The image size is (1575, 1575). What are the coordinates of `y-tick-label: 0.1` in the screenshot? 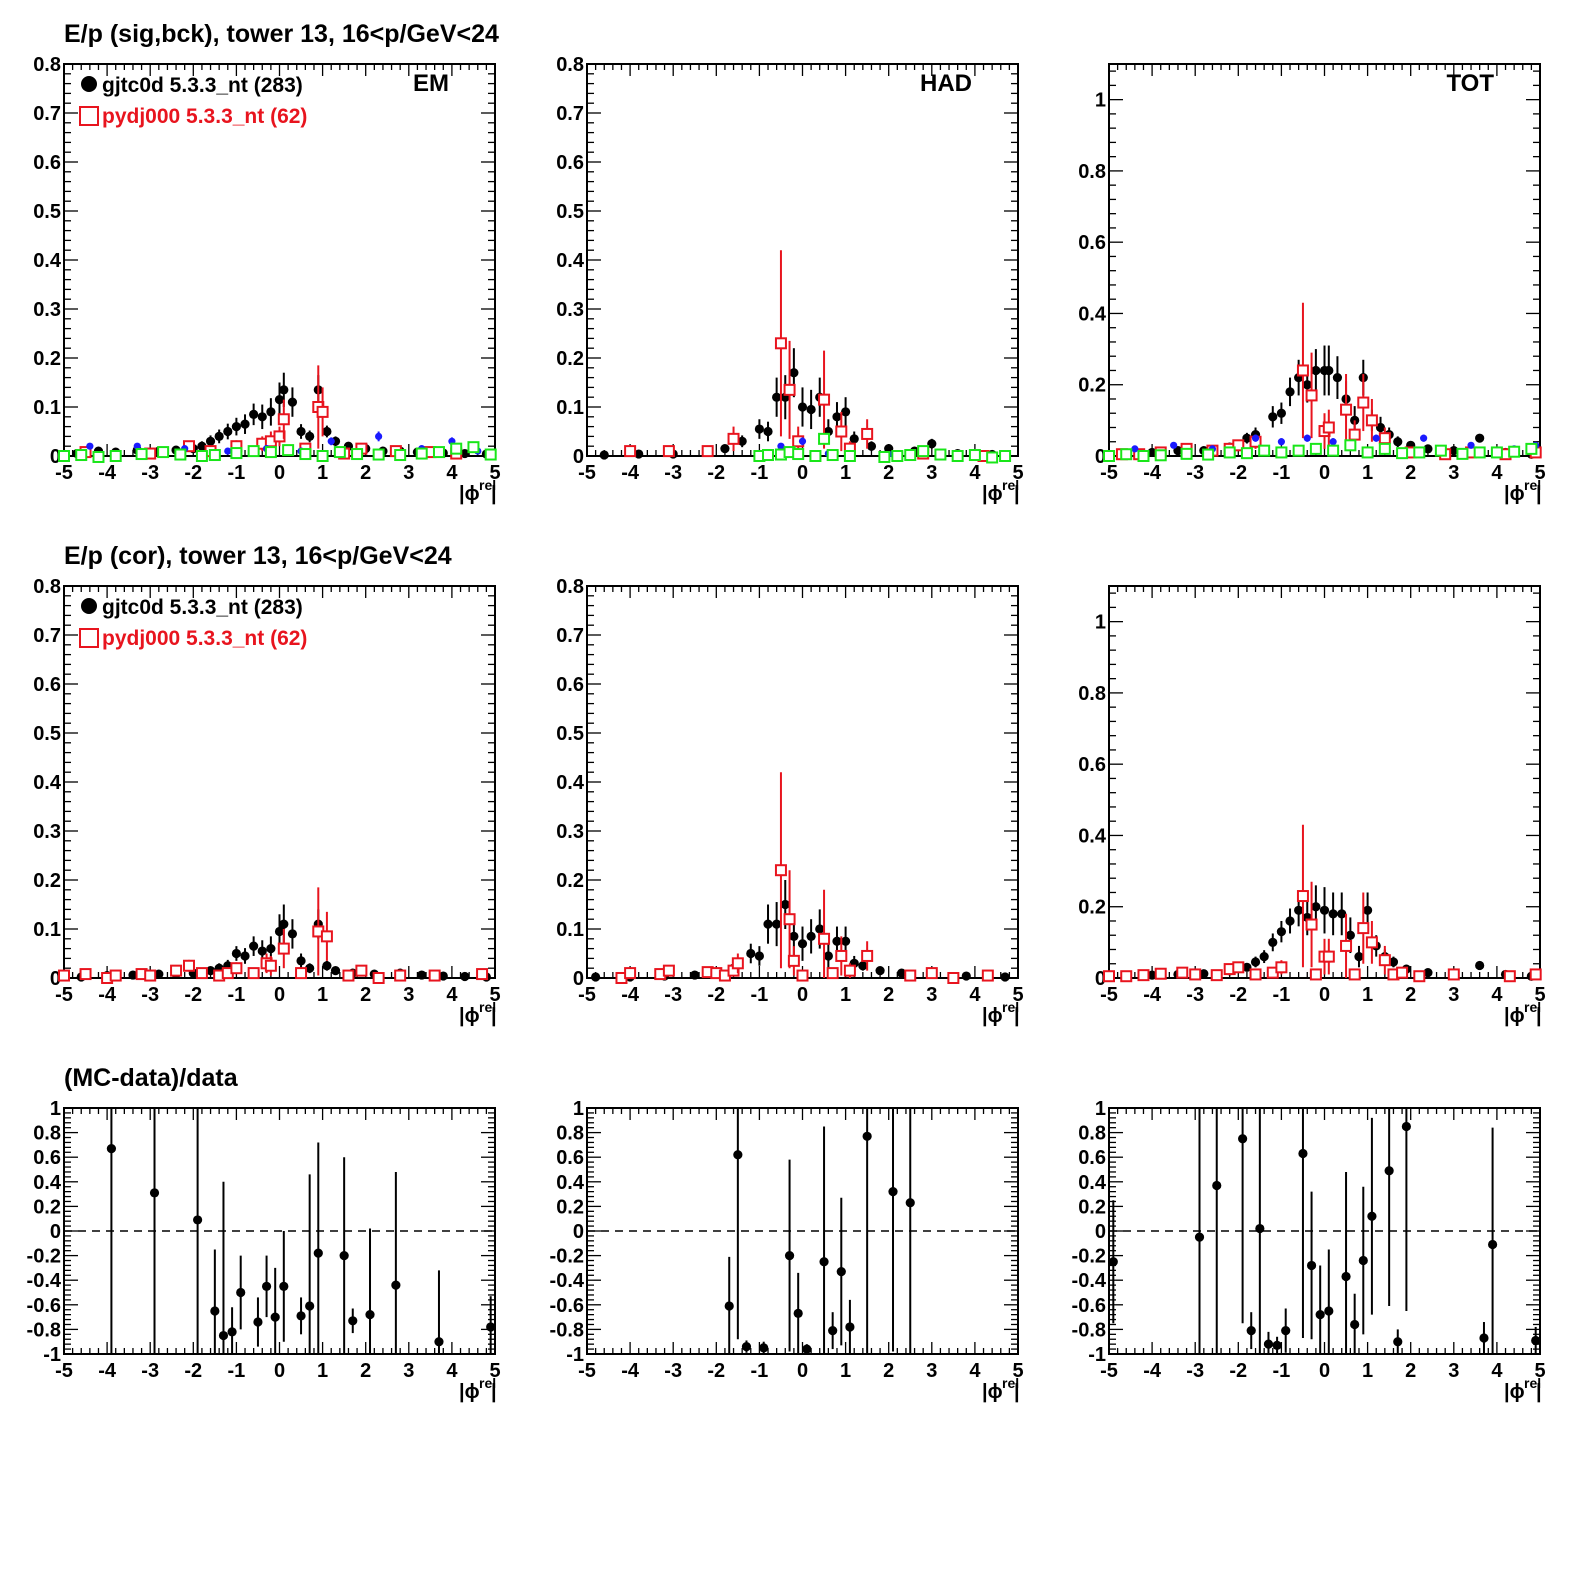 It's located at (570, 408).